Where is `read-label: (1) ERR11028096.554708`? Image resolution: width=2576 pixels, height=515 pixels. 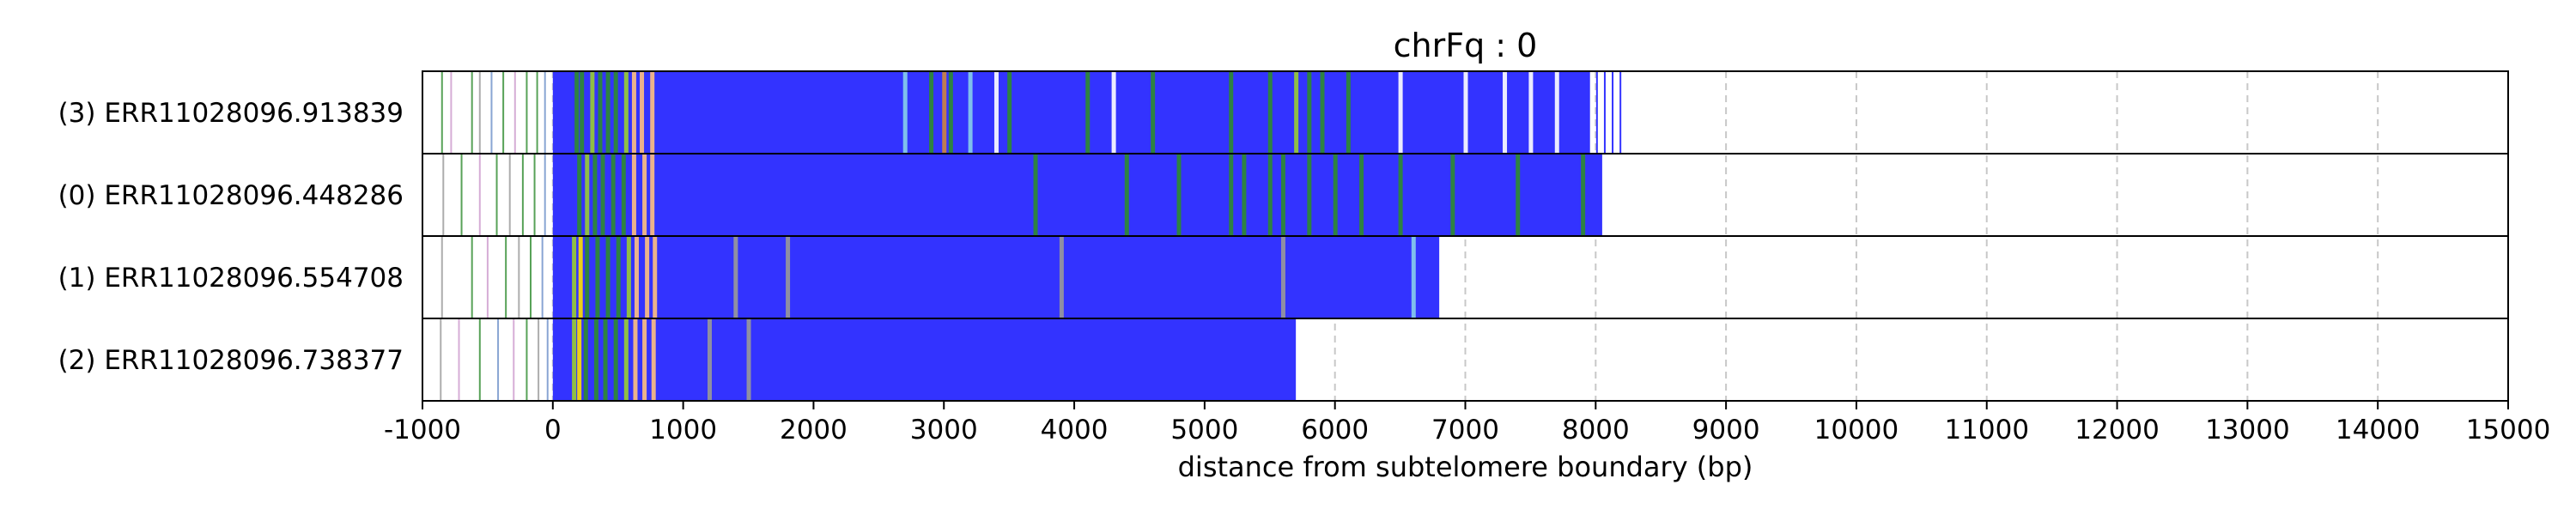 read-label: (1) ERR11028096.554708 is located at coordinates (231, 278).